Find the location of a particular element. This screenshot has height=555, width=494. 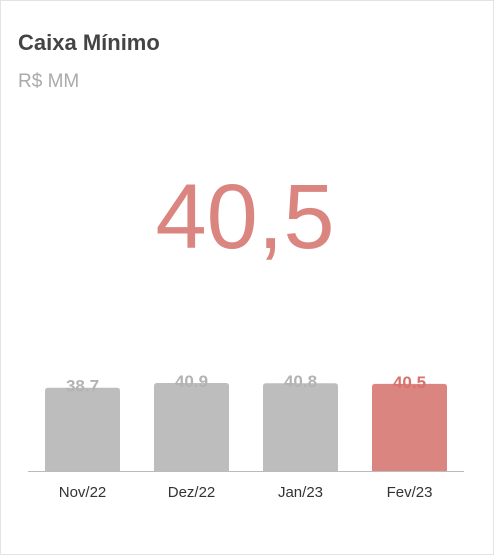

data-label: 38.7 is located at coordinates (82, 386).